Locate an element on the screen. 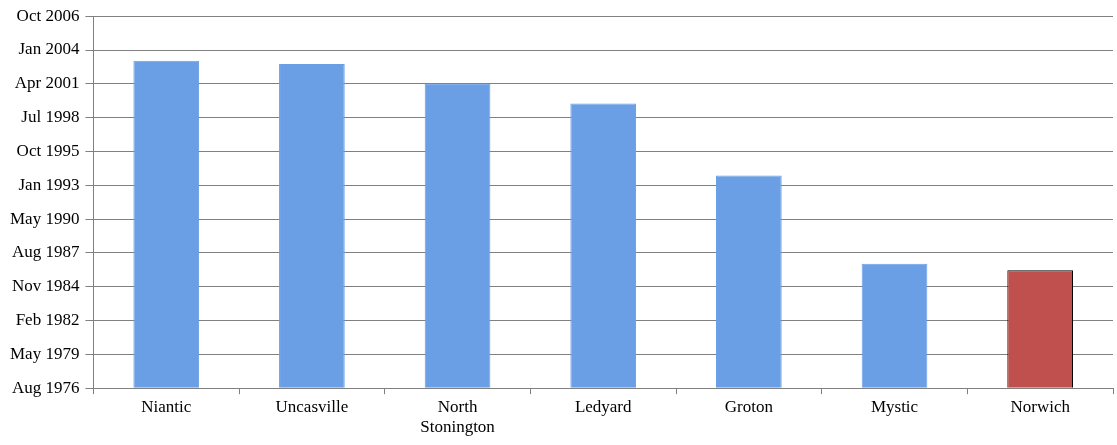  text: Oct 1995 is located at coordinates (48, 150).